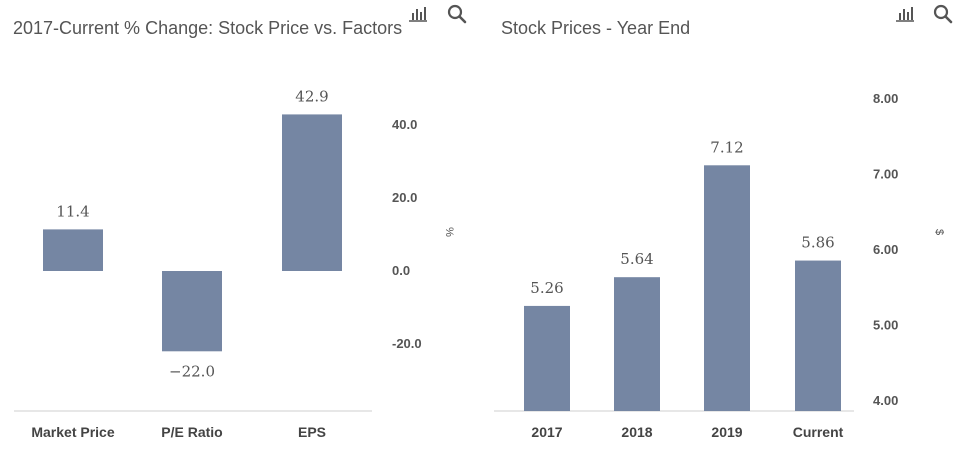 The image size is (959, 453). Describe the element at coordinates (885, 400) in the screenshot. I see `y-tick-label: 4.00` at that location.